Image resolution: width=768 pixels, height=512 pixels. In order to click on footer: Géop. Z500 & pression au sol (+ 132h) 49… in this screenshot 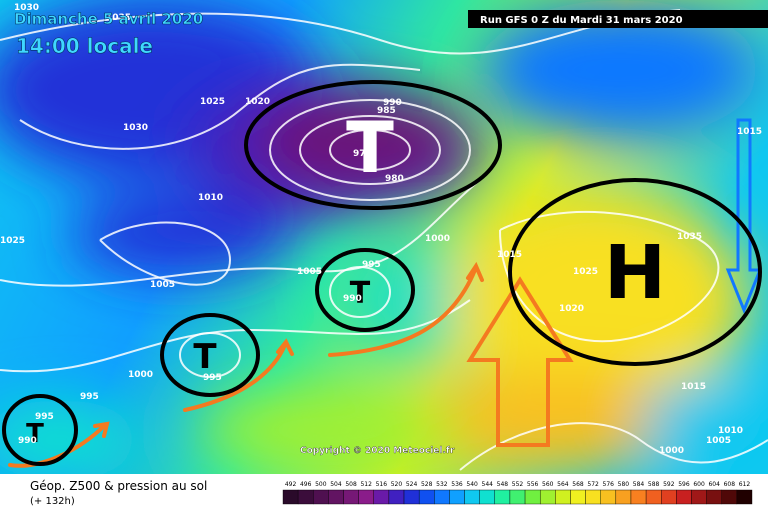, I will do `click(384, 493)`.